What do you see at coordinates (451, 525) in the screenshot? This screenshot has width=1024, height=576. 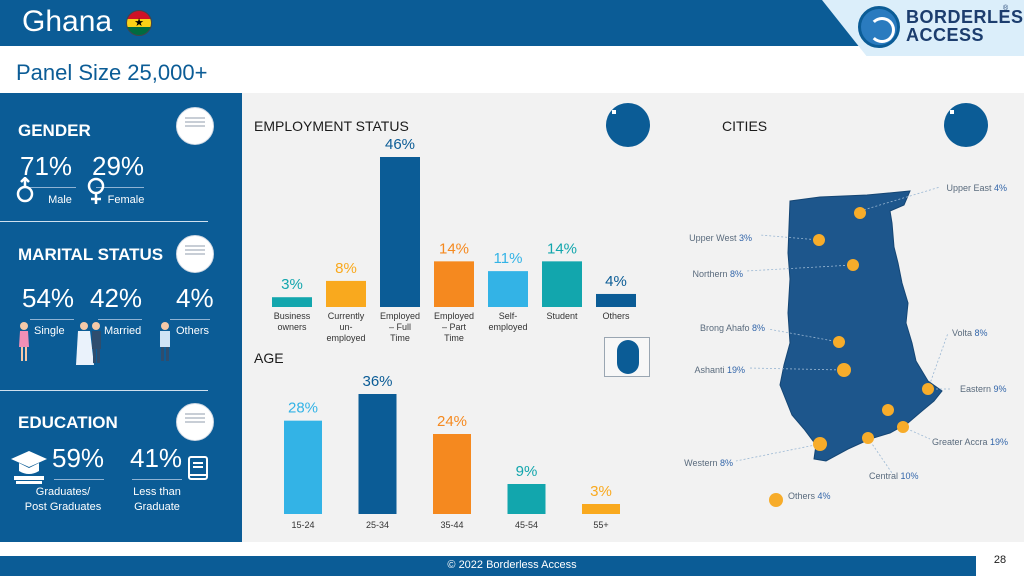 I see `age-category-label: 35-44` at bounding box center [451, 525].